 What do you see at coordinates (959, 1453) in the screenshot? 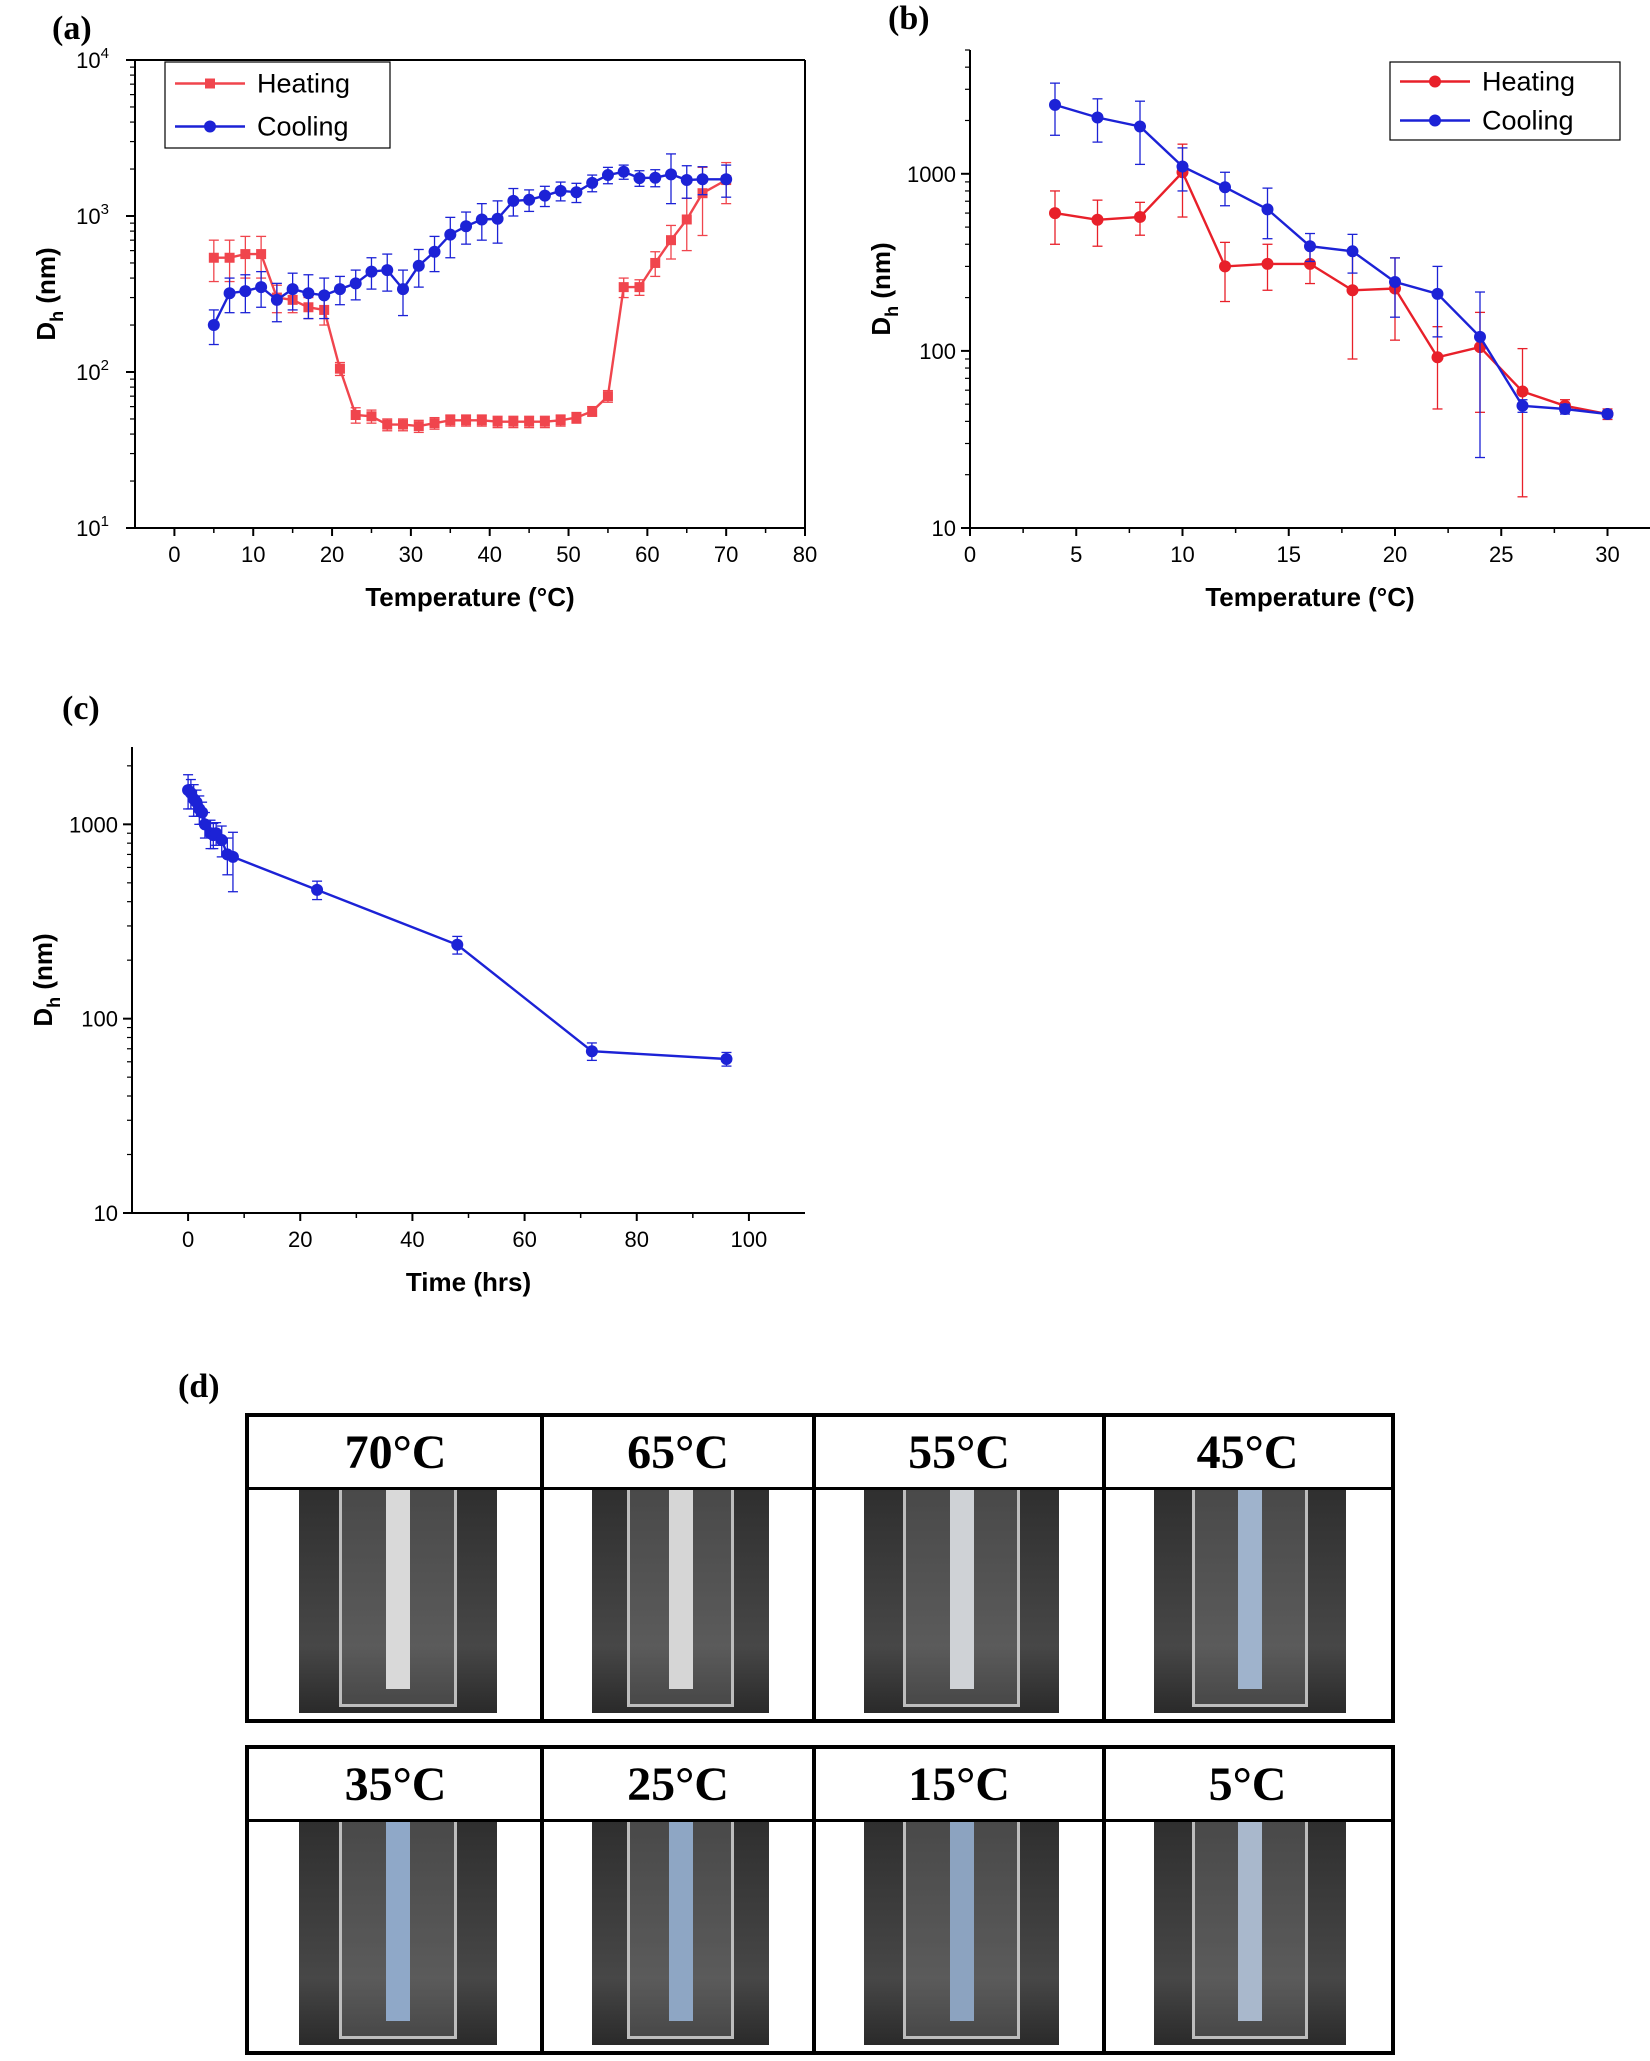
I see `temperature-label: 55°C` at bounding box center [959, 1453].